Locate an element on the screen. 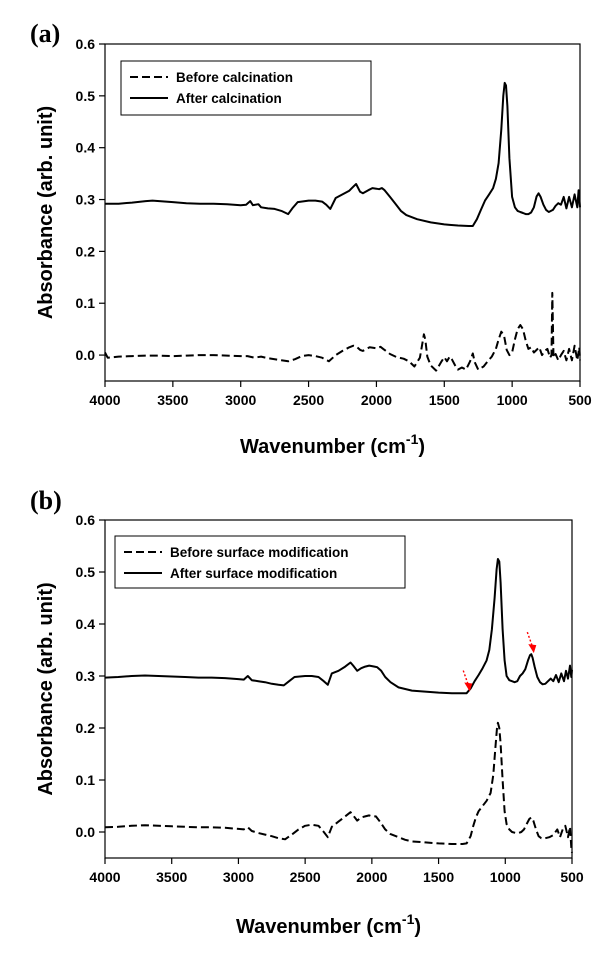 Image resolution: width=614 pixels, height=956 pixels. chart-a-legend-box is located at coordinates (246, 88).